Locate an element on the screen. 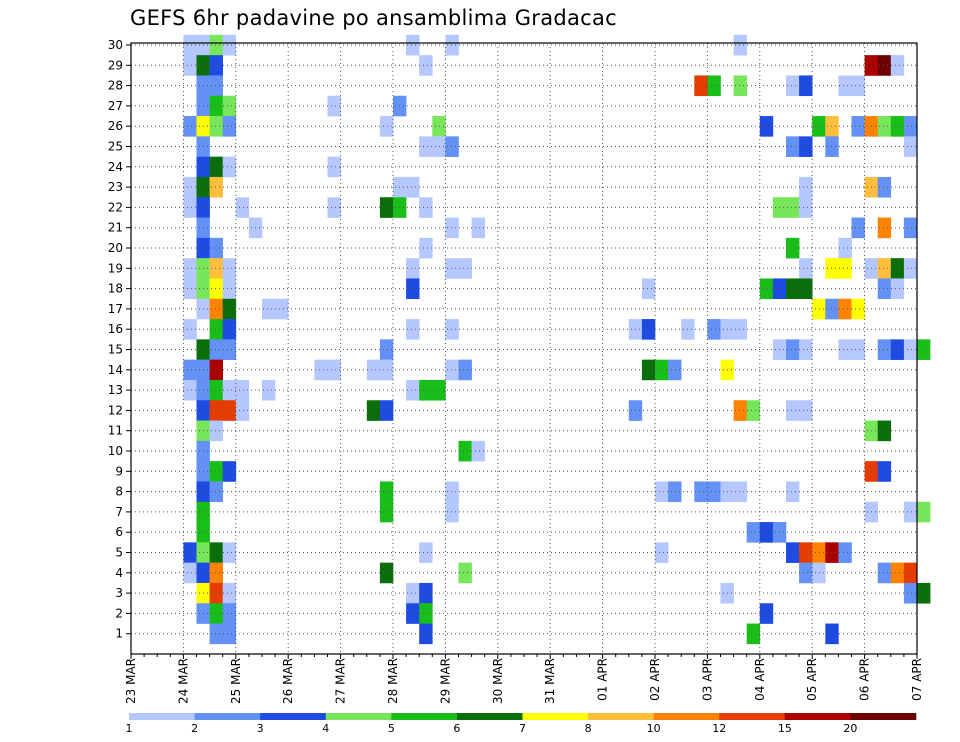  legend-label: 8 is located at coordinates (588, 728).